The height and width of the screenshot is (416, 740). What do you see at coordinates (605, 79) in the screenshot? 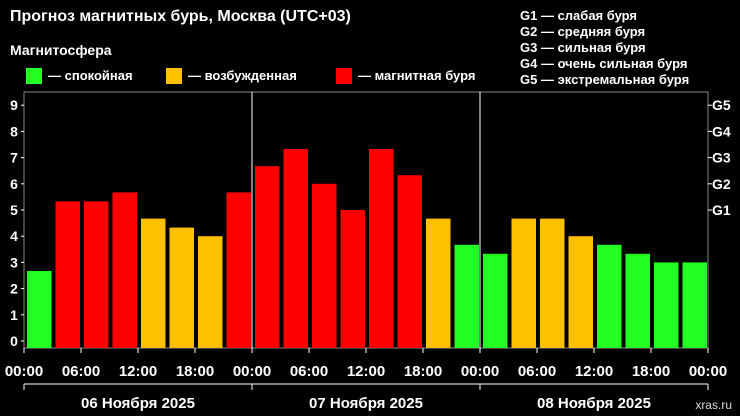
I see `g-scale-item-g5: G5 — экстремальная буря` at bounding box center [605, 79].